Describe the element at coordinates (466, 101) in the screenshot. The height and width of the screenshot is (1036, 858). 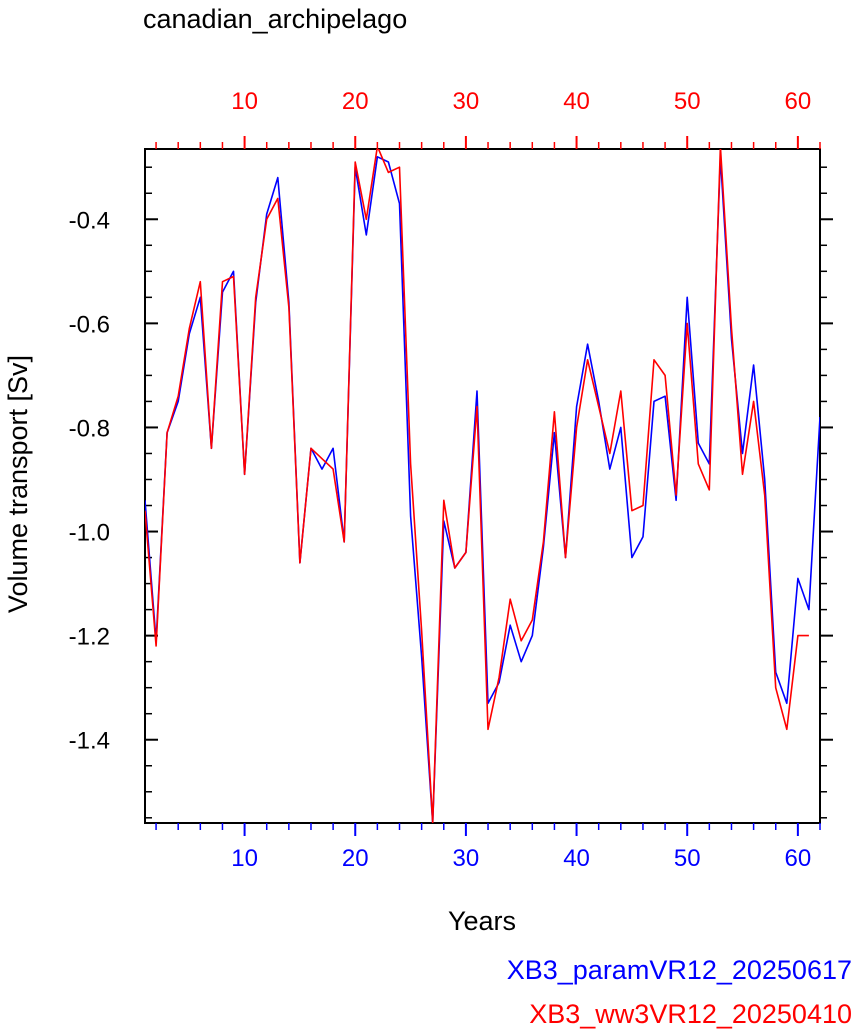
I see `x-tick-label-top: 30` at that location.